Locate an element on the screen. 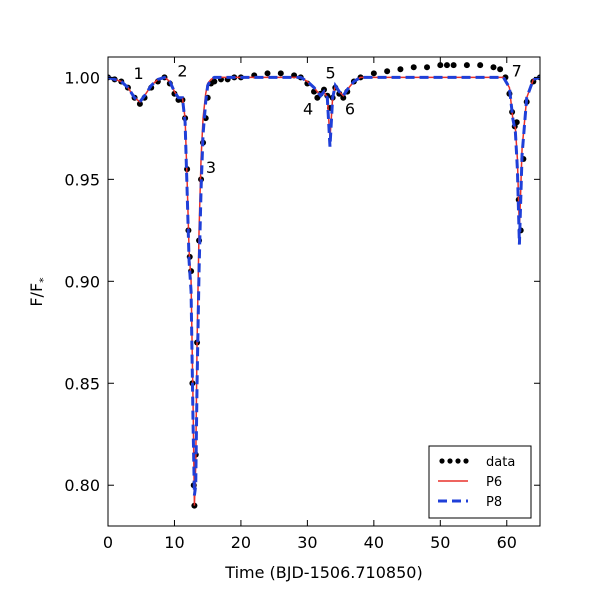 Image resolution: width=598 pixels, height=598 pixels. legend: data P6 P8 is located at coordinates (480, 482).